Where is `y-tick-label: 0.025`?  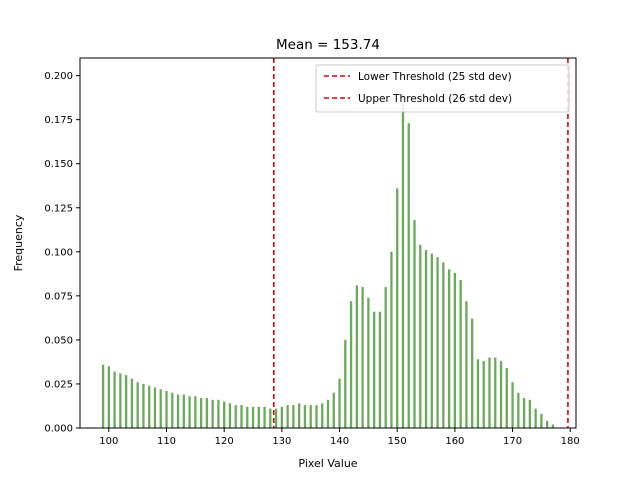
y-tick-label: 0.025 is located at coordinates (58, 384).